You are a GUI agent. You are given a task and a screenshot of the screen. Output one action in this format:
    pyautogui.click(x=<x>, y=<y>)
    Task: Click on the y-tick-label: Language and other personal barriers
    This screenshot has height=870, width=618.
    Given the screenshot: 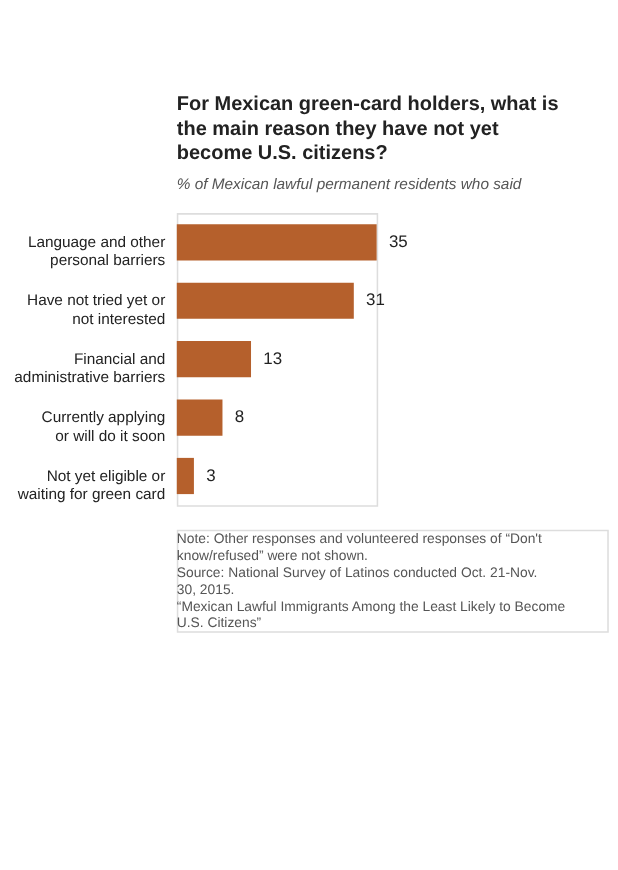 What is the action you would take?
    pyautogui.click(x=97, y=251)
    